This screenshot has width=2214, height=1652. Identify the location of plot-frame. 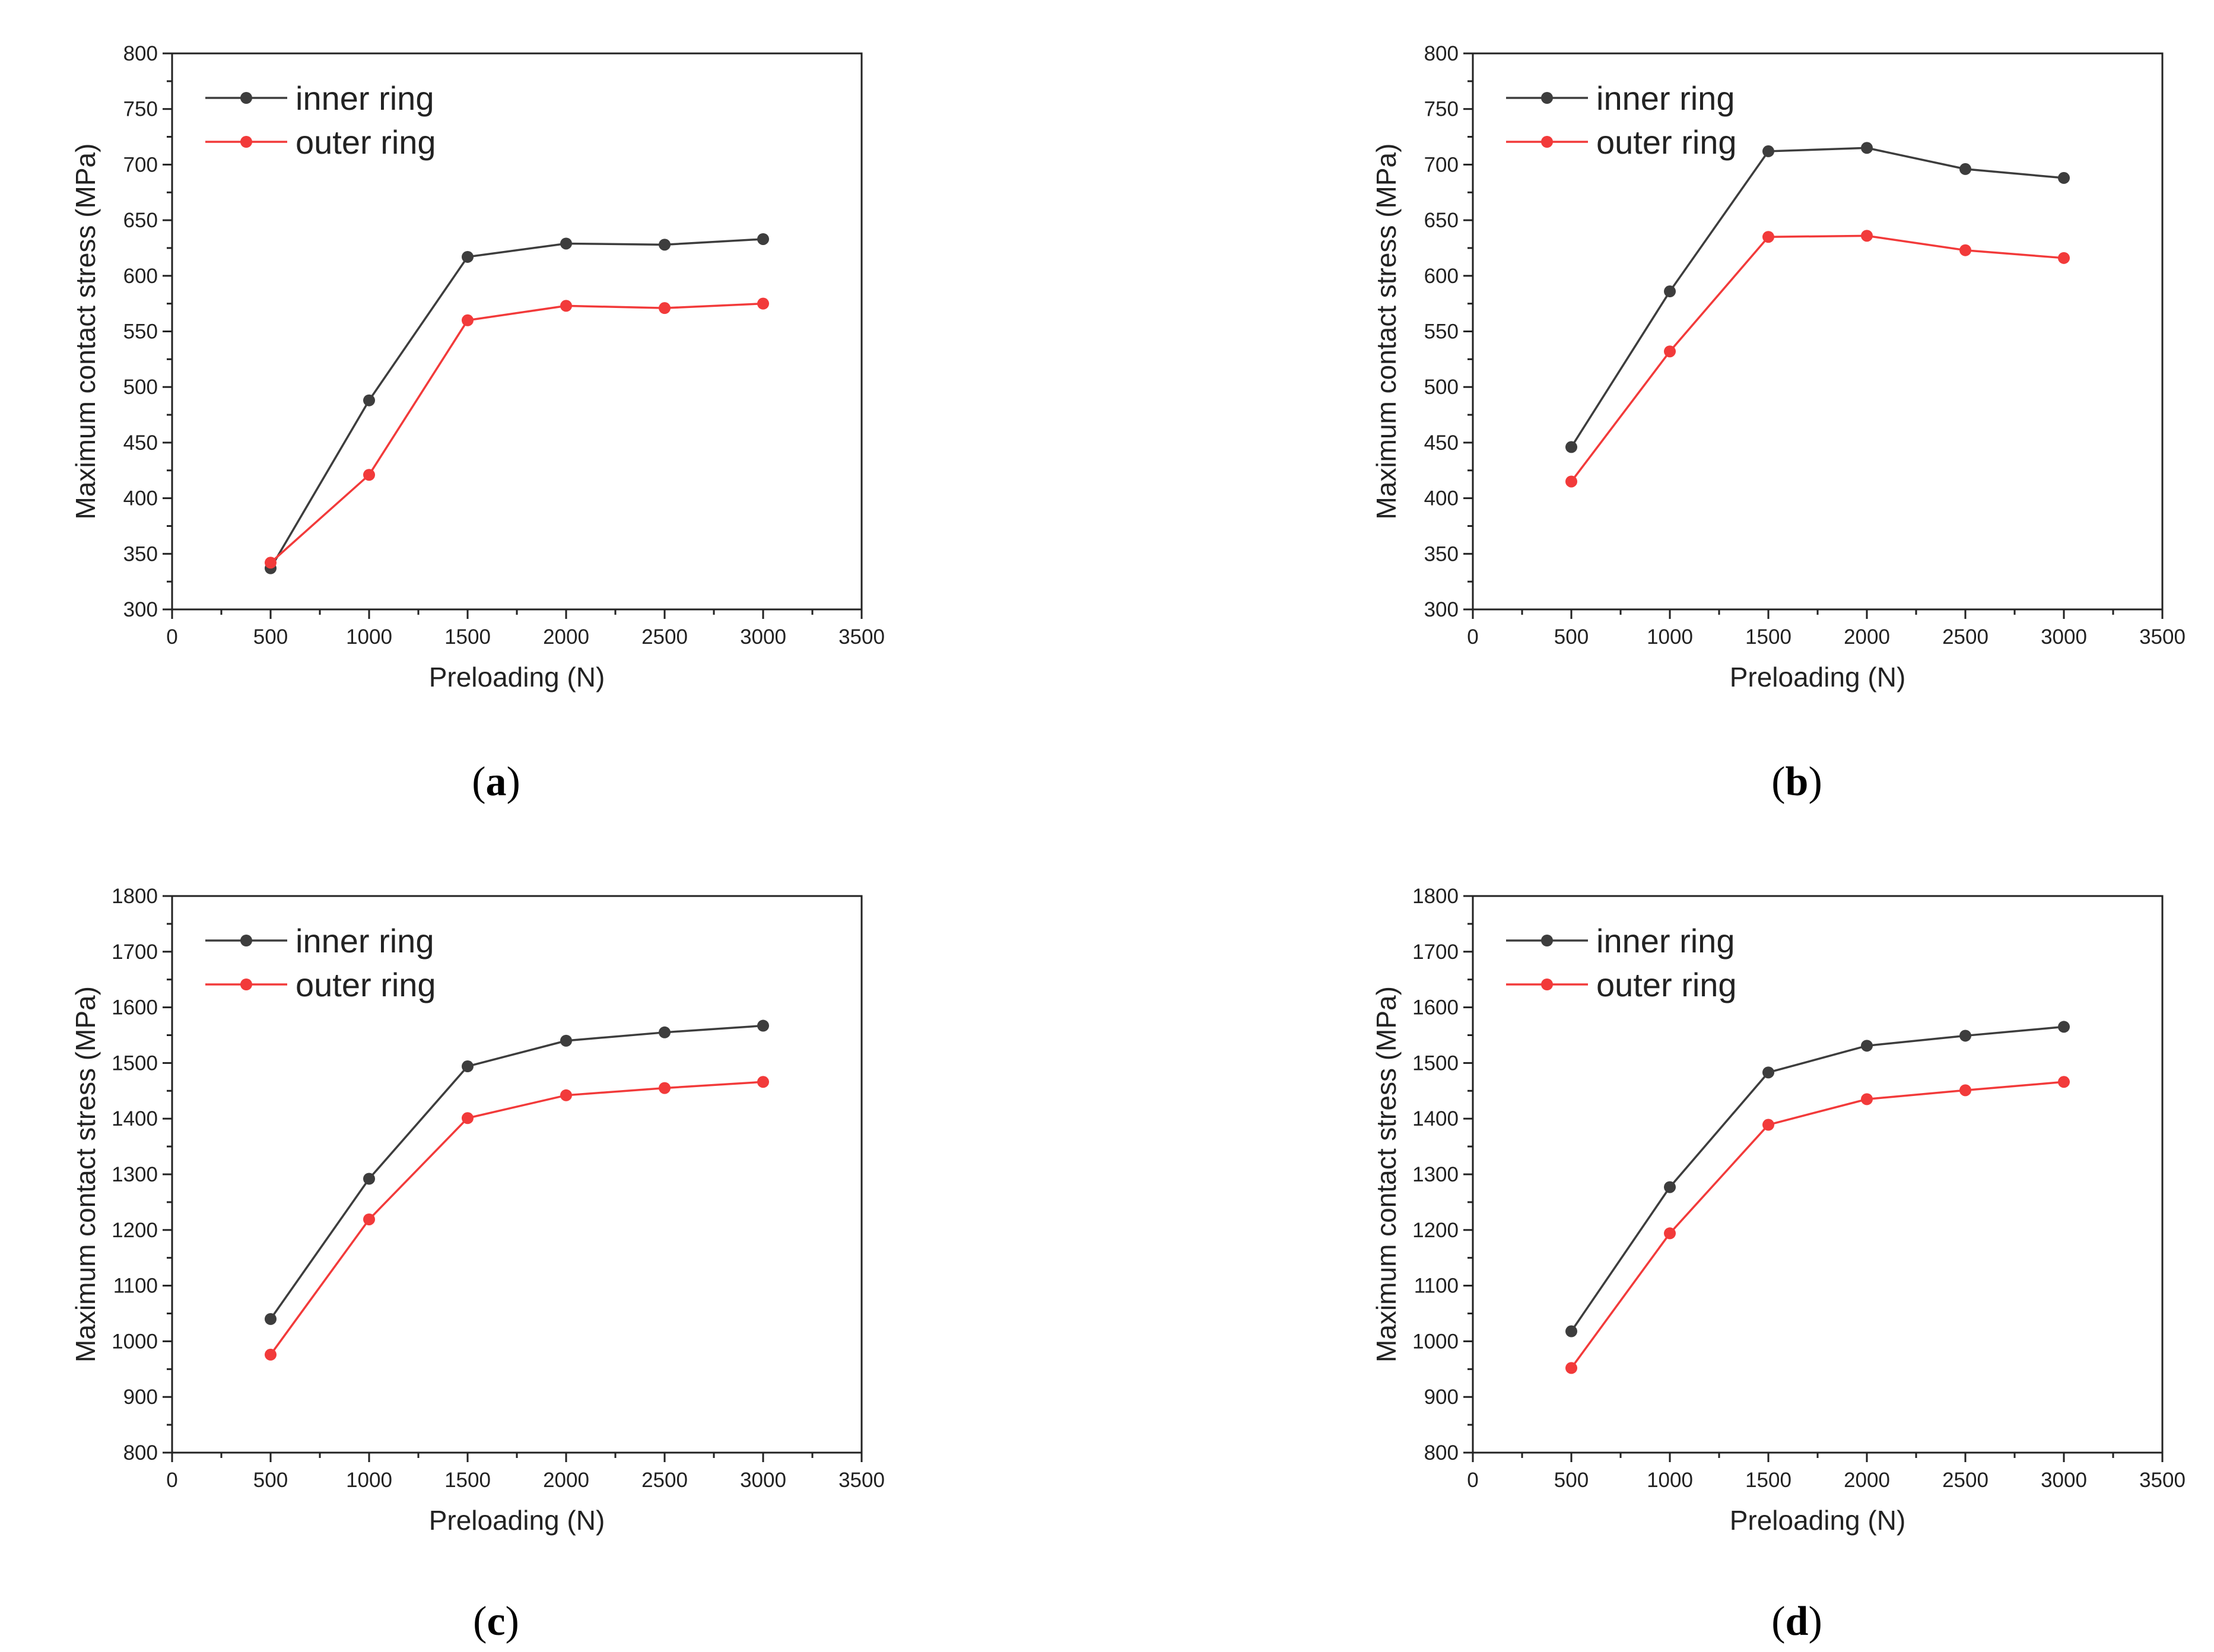
(517, 1174).